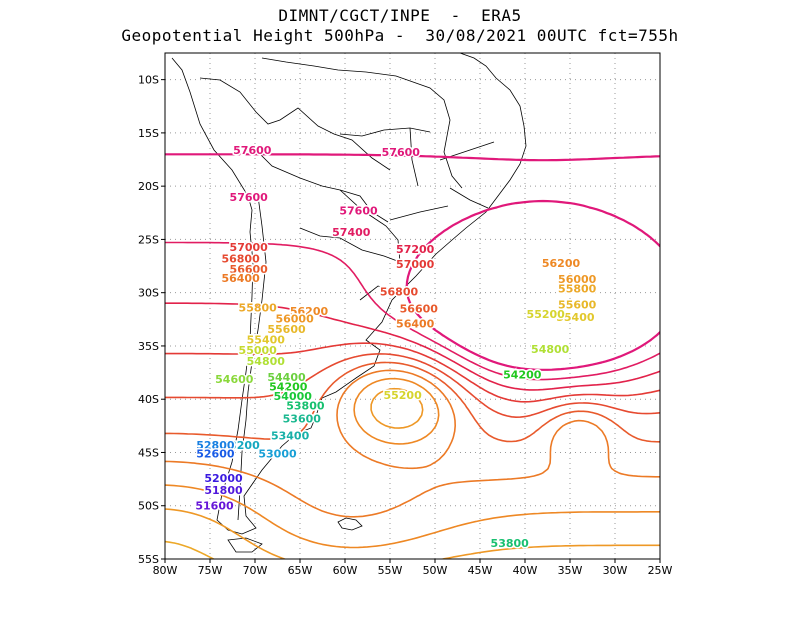  I want to click on lat-tick-label: 35S, so click(148, 346).